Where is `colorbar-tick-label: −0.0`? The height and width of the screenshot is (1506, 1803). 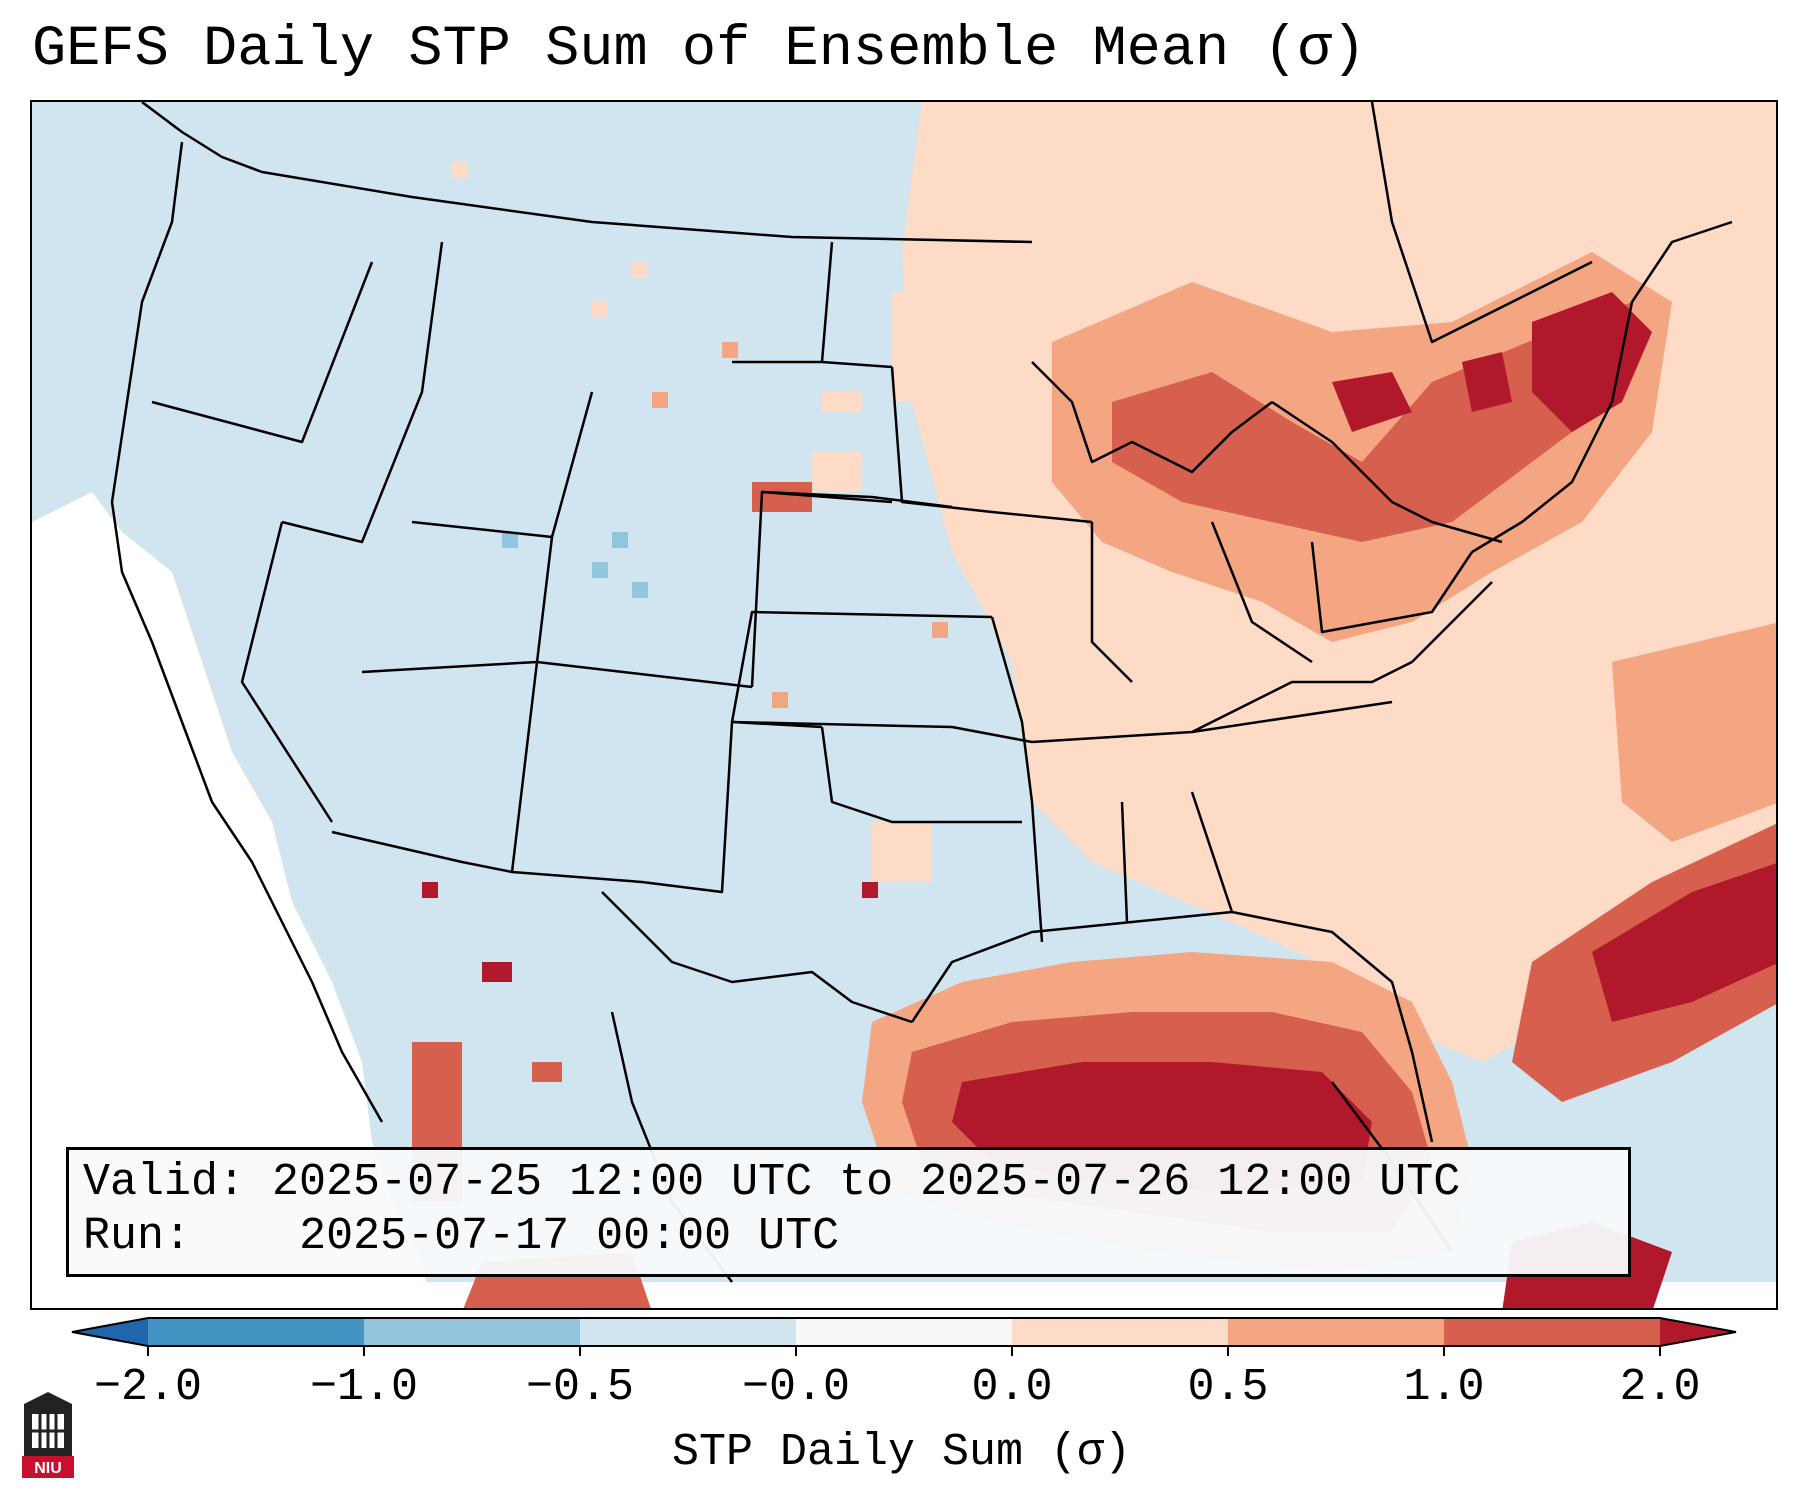
colorbar-tick-label: −0.0 is located at coordinates (796, 1387).